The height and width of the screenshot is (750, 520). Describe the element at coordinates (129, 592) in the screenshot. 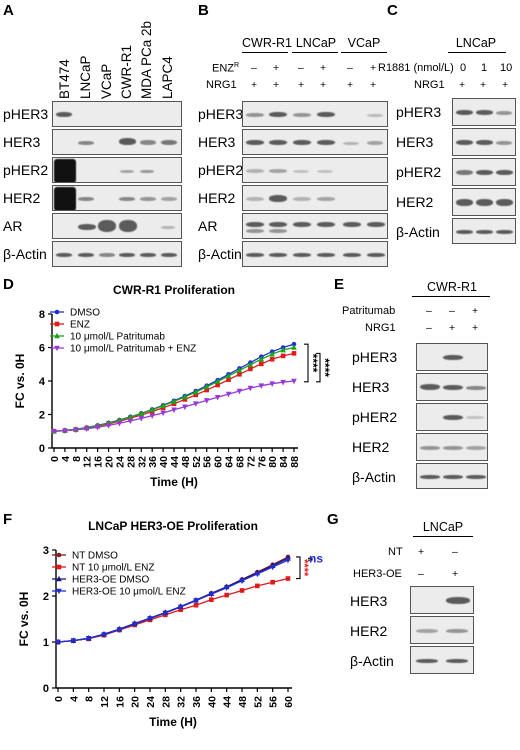

I see `legend-label: HER3-OE 10 μmol/L ENZ` at that location.